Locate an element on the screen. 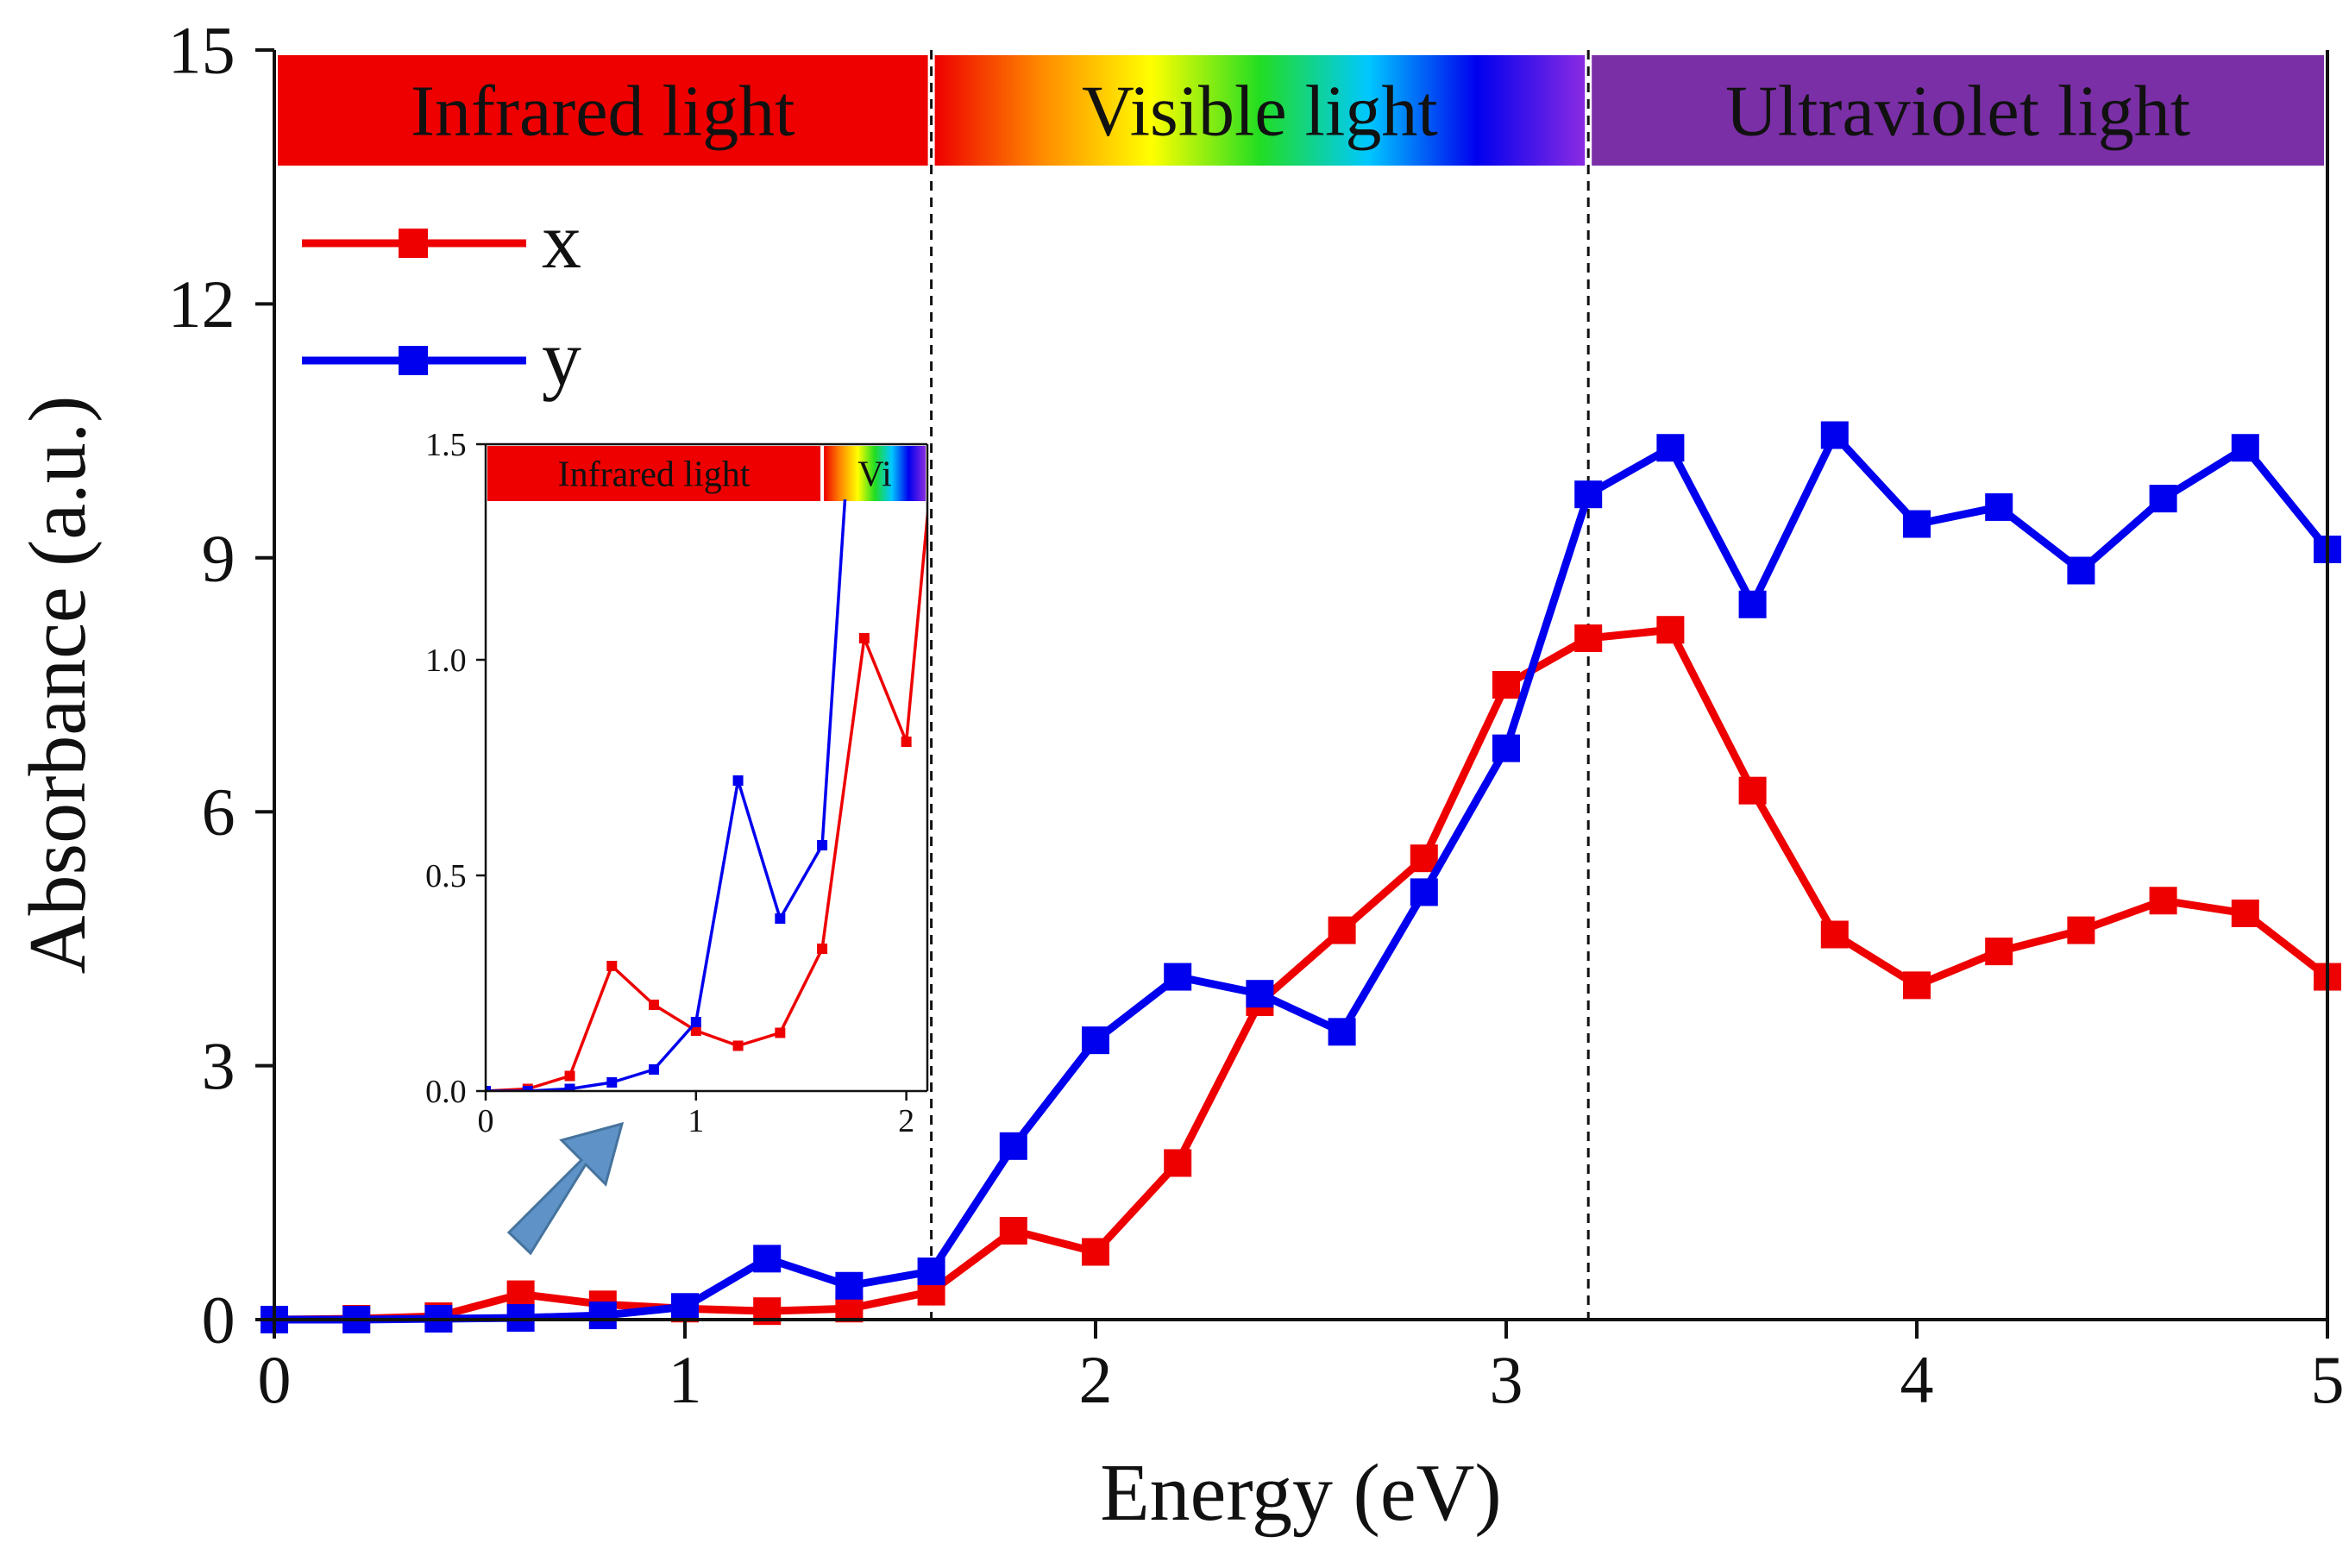  inset-plot: Infrared light Vi 0 1 2 0.0 0.5 1.0 1.5 is located at coordinates (689, 670).